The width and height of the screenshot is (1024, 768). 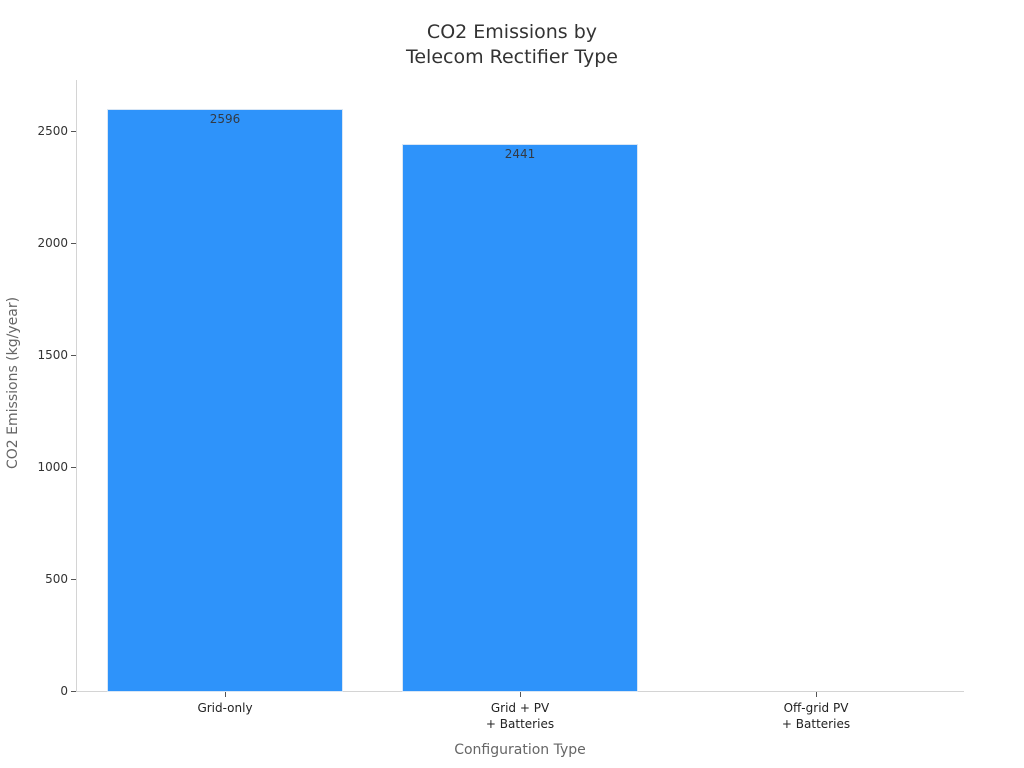 I want to click on chart-title-line-2: Telecom Rectifier Type, so click(x=511, y=57).